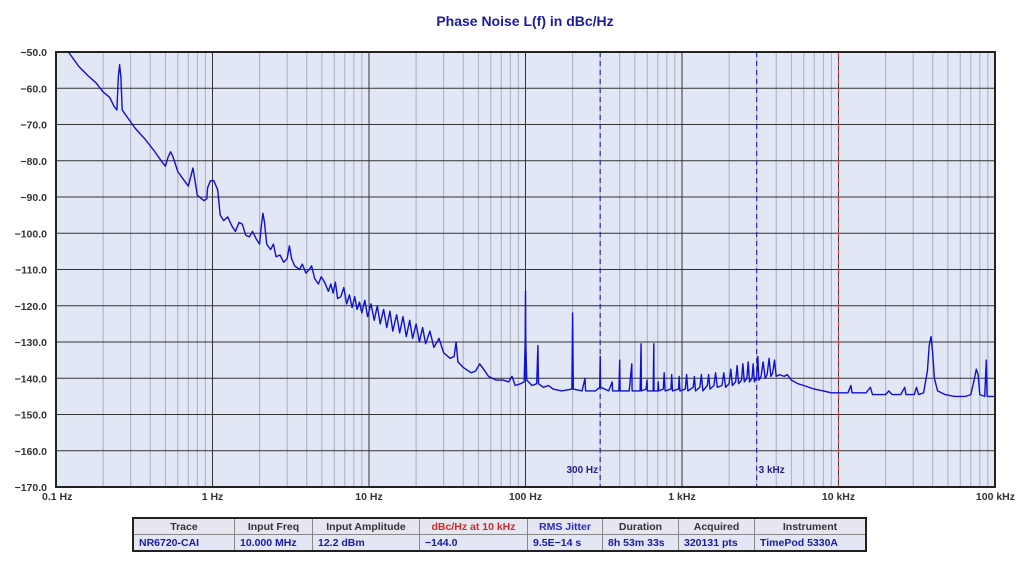  What do you see at coordinates (31, 379) in the screenshot?
I see `y-tick-label: −140.0` at bounding box center [31, 379].